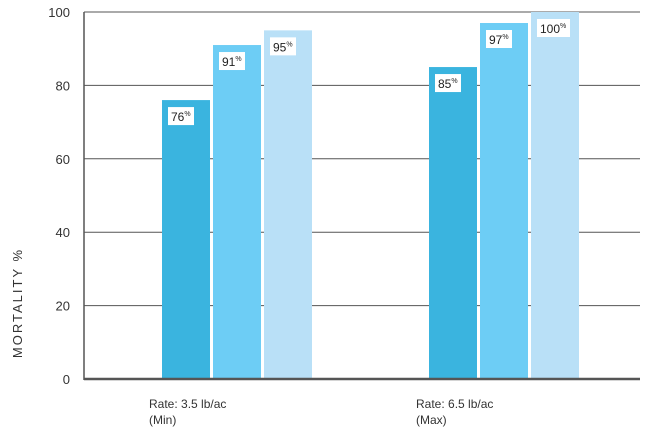  I want to click on category-label-2: Rate: 6.5 lb/ac (Max), so click(454, 412).